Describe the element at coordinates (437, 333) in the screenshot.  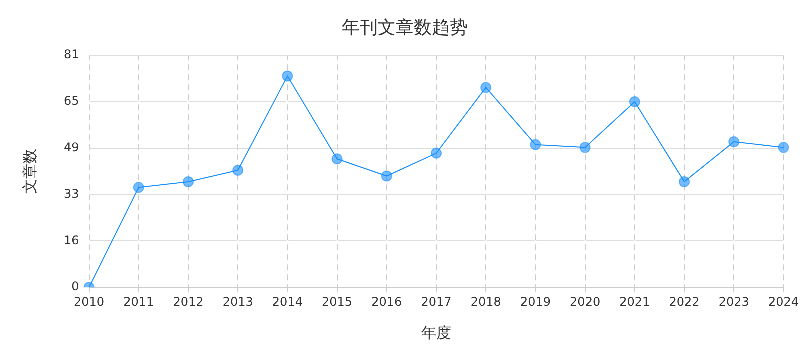
I see `x-axis-title: 年度` at that location.